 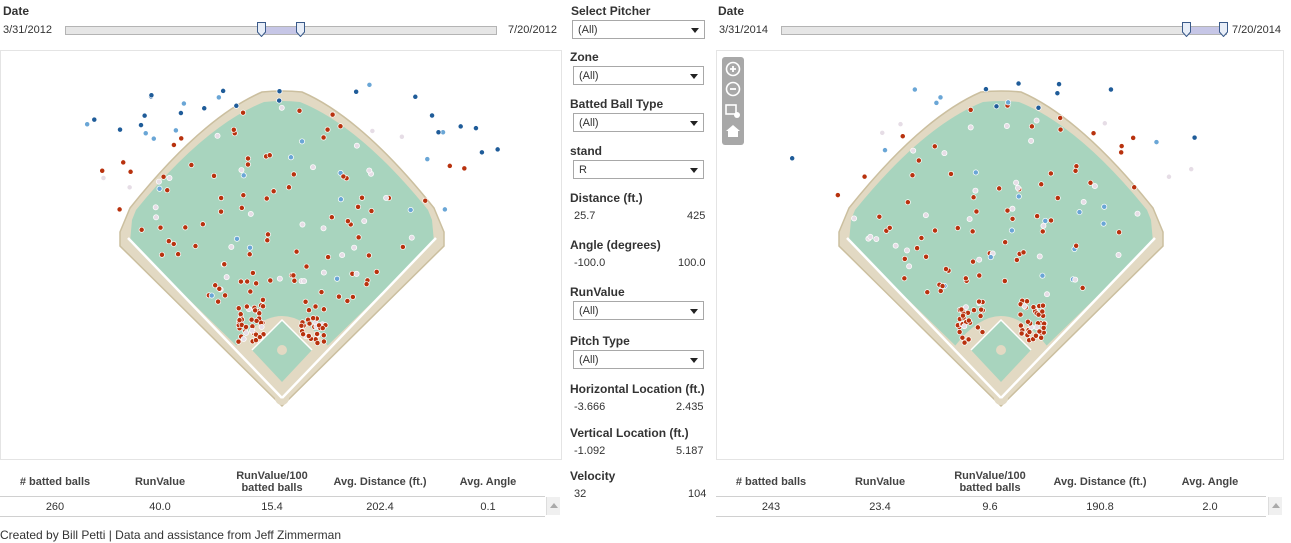 I want to click on velocity-max: 104, so click(x=697, y=494).